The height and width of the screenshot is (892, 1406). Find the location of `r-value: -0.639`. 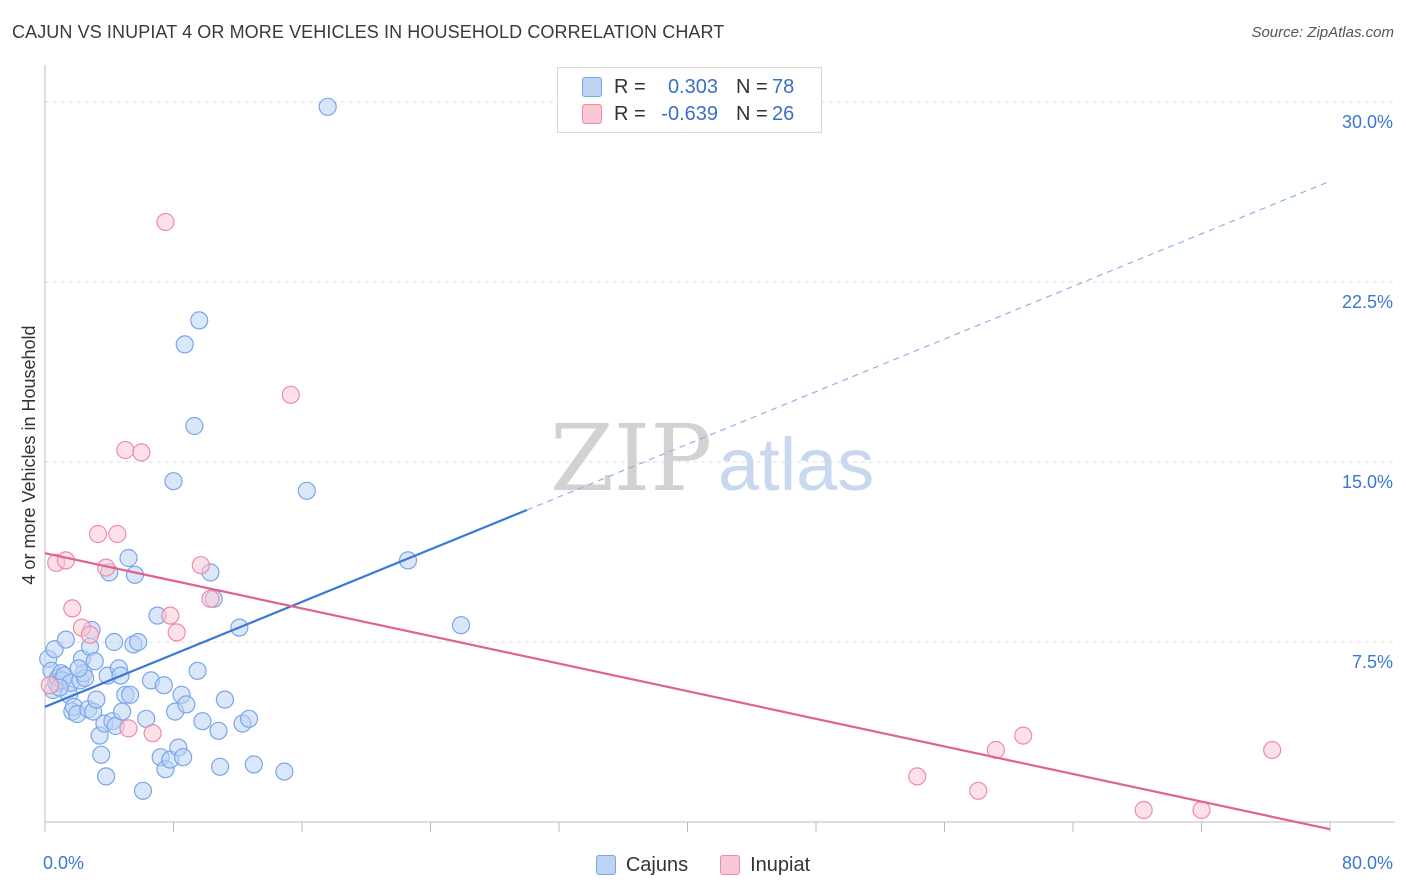

r-value: -0.639 is located at coordinates (689, 113).